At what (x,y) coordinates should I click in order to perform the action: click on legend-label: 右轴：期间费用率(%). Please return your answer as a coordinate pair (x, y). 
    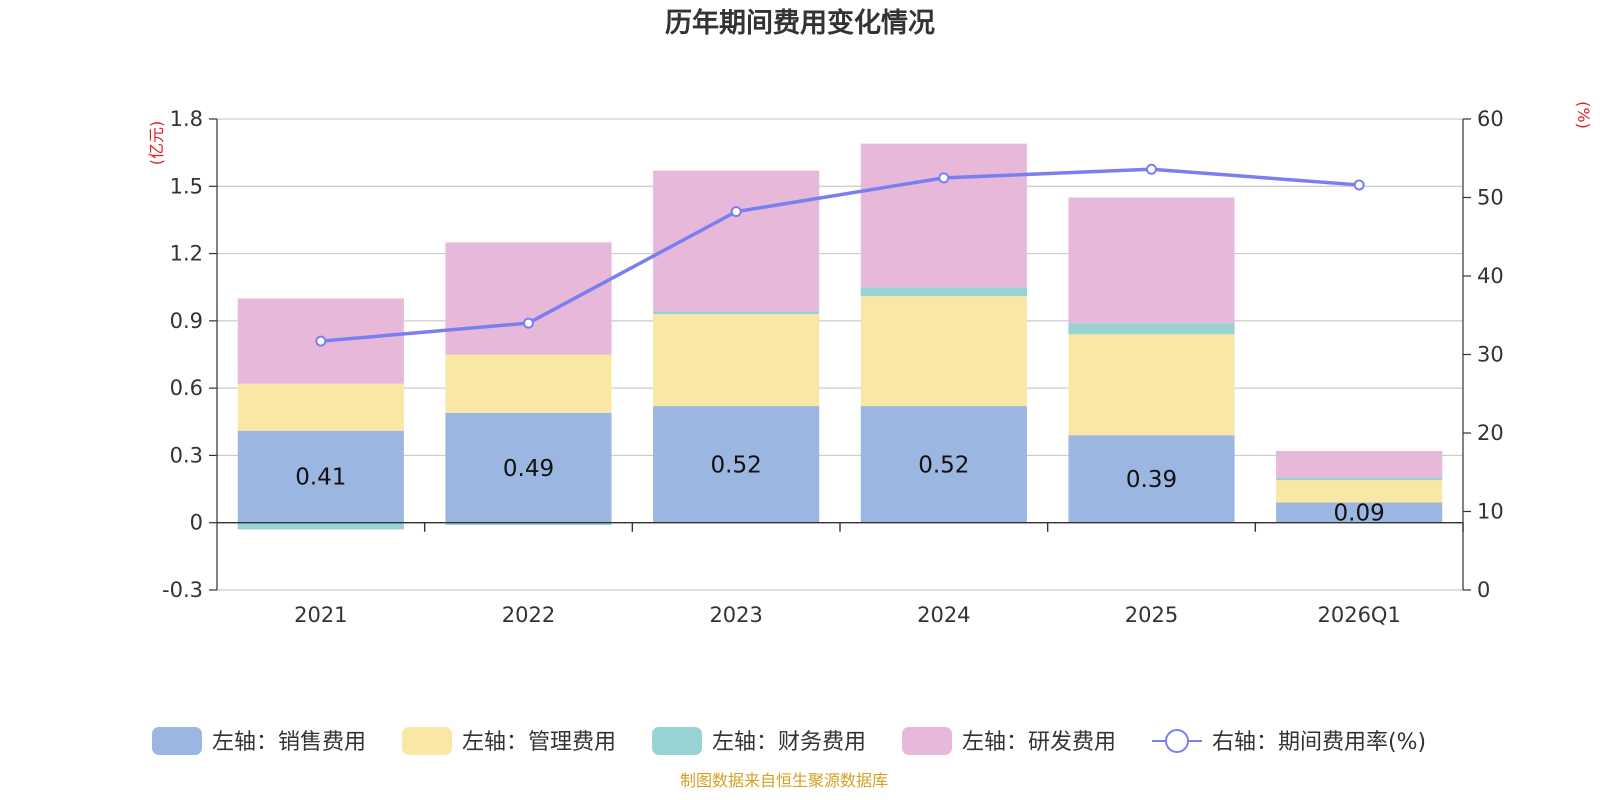
    Looking at the image, I should click on (1319, 742).